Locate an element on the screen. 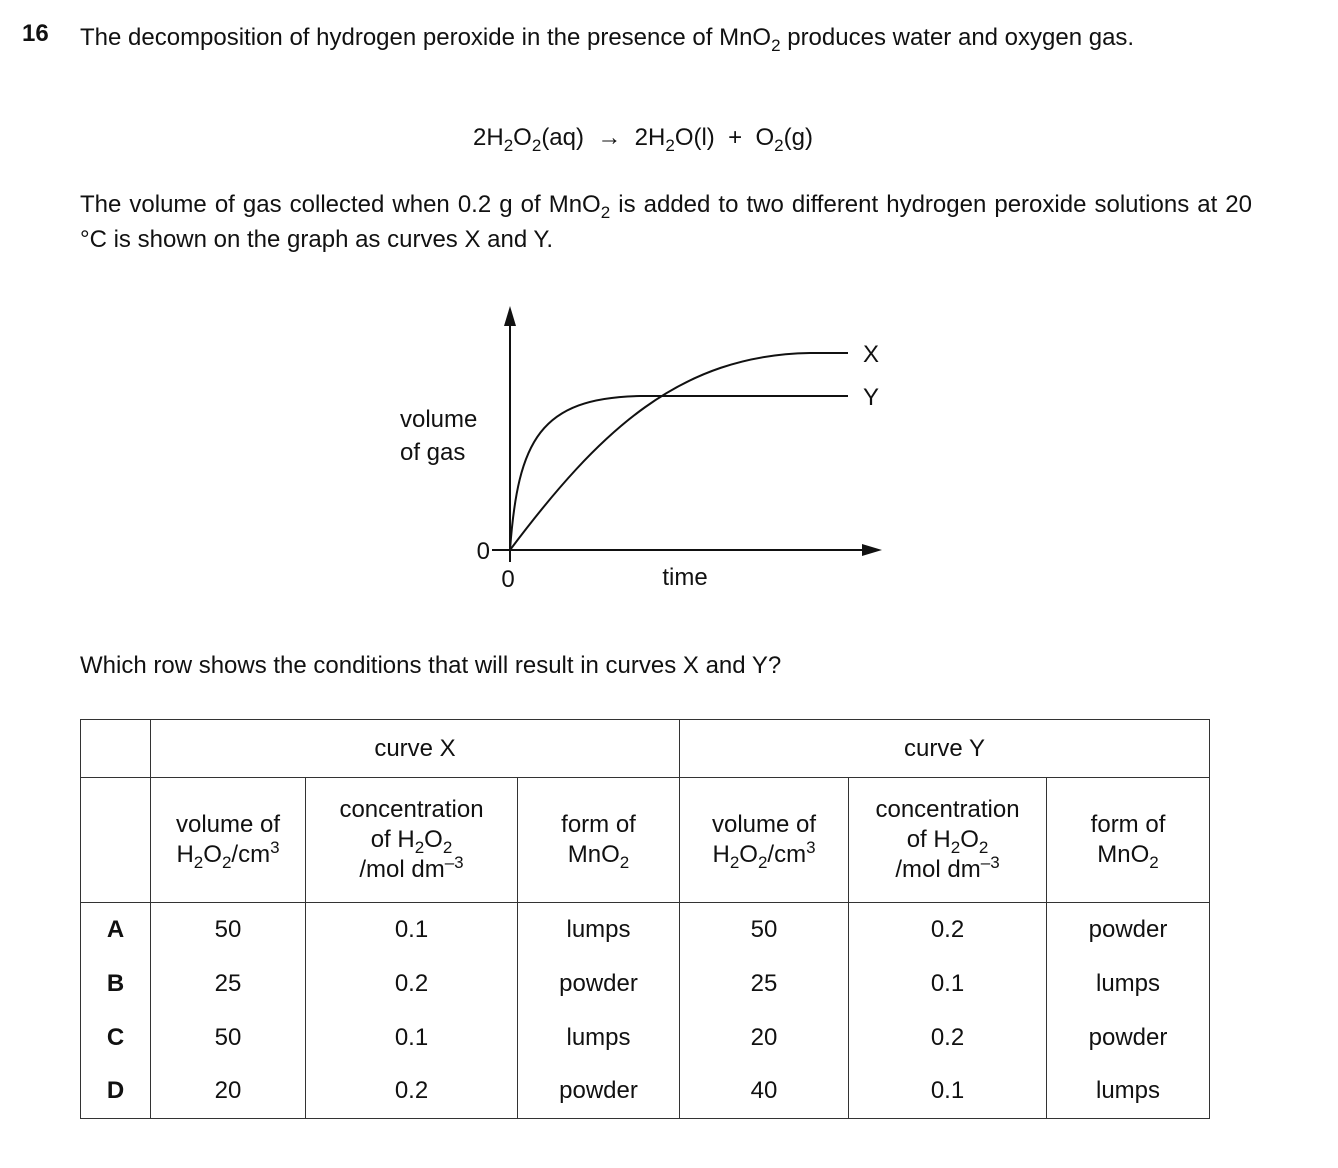 Image resolution: width=1338 pixels, height=1168 pixels. row: D 20 0.2 powder 40 0.1 lumps is located at coordinates (645, 1091).